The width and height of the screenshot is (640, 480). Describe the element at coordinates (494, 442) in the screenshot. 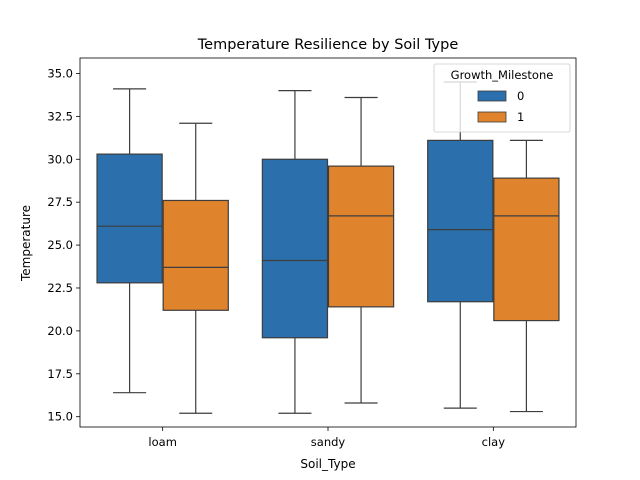

I see `x-tick-label: clay` at that location.